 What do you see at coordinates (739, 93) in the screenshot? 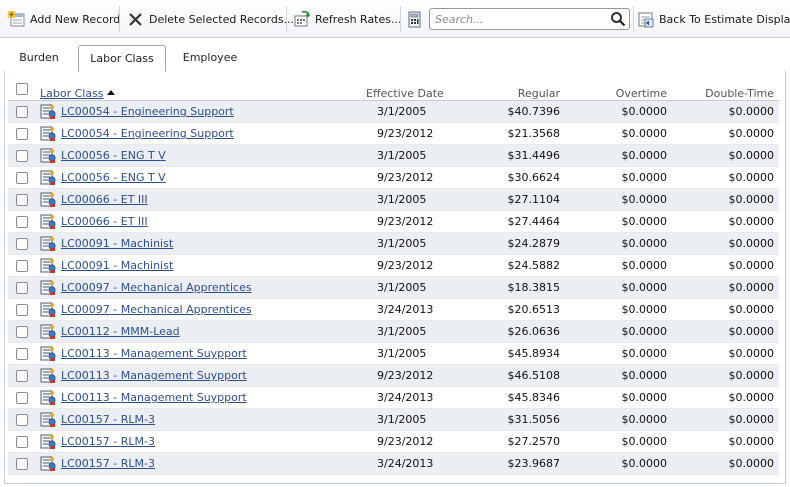
I see `column-header-double-time: Double-Time` at bounding box center [739, 93].